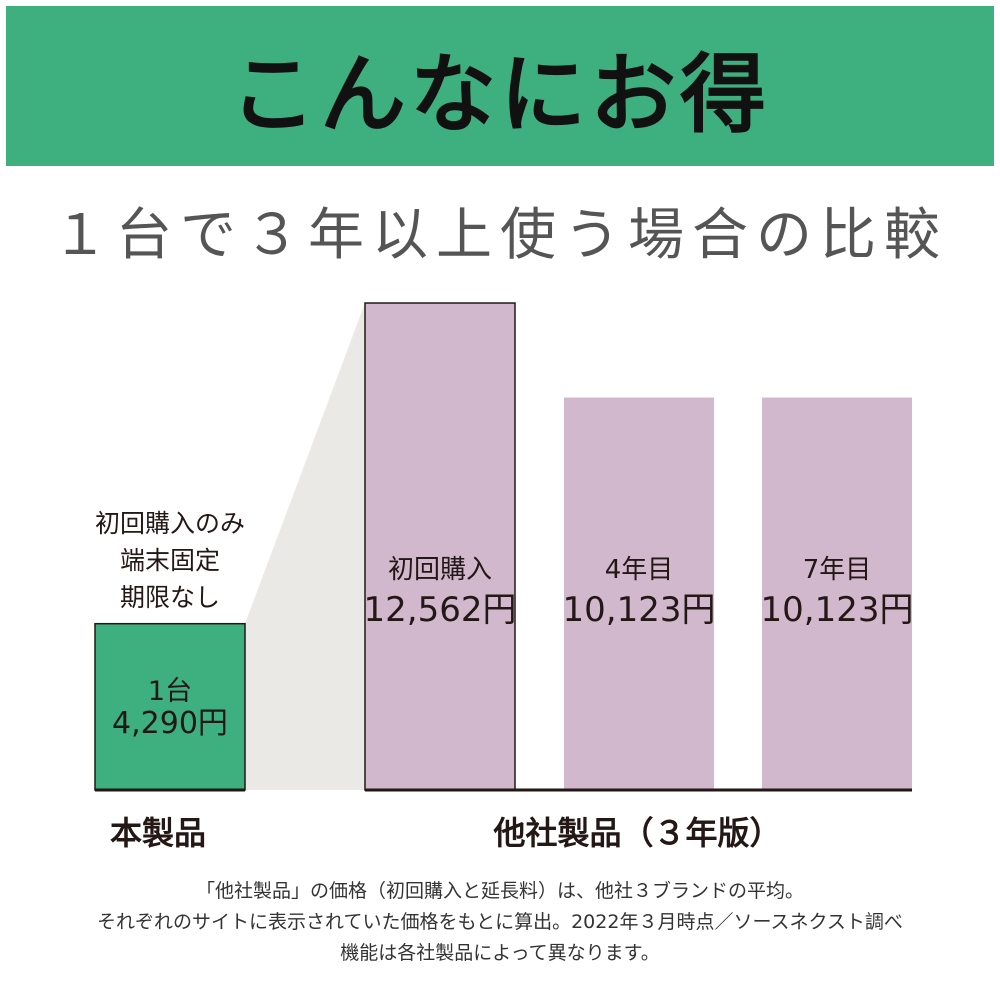 The height and width of the screenshot is (1000, 1000). I want to click on bar-value-label: 4,290円, so click(170, 723).